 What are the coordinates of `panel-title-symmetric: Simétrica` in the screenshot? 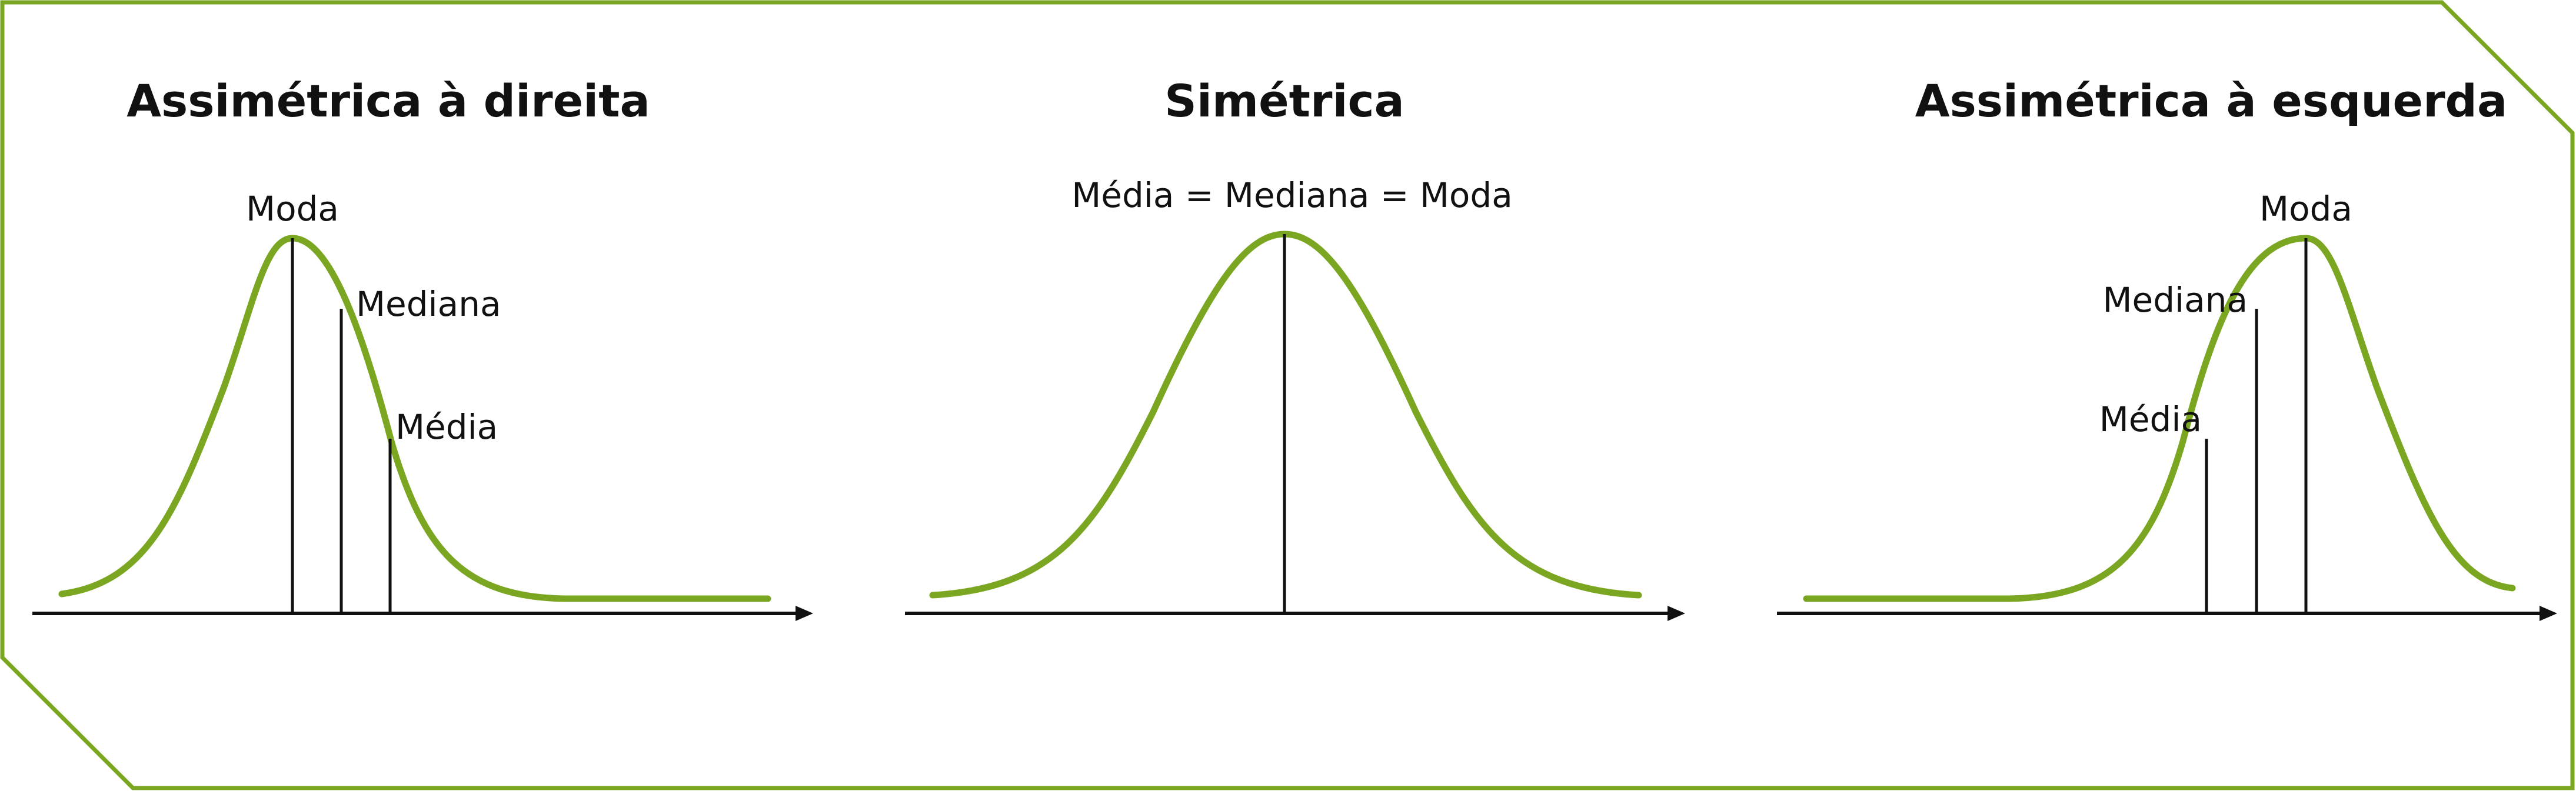 It's located at (1284, 101).